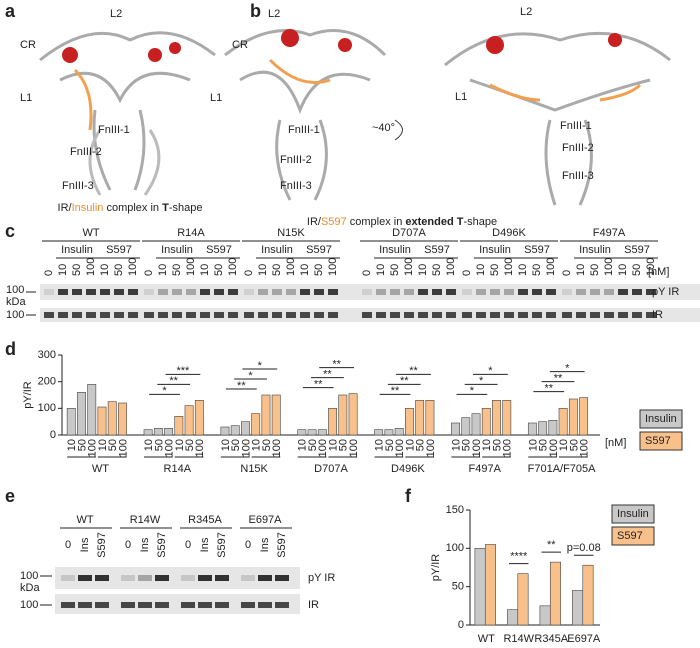 The width and height of the screenshot is (700, 648). What do you see at coordinates (409, 233) in the screenshot?
I see `label: D707A` at bounding box center [409, 233].